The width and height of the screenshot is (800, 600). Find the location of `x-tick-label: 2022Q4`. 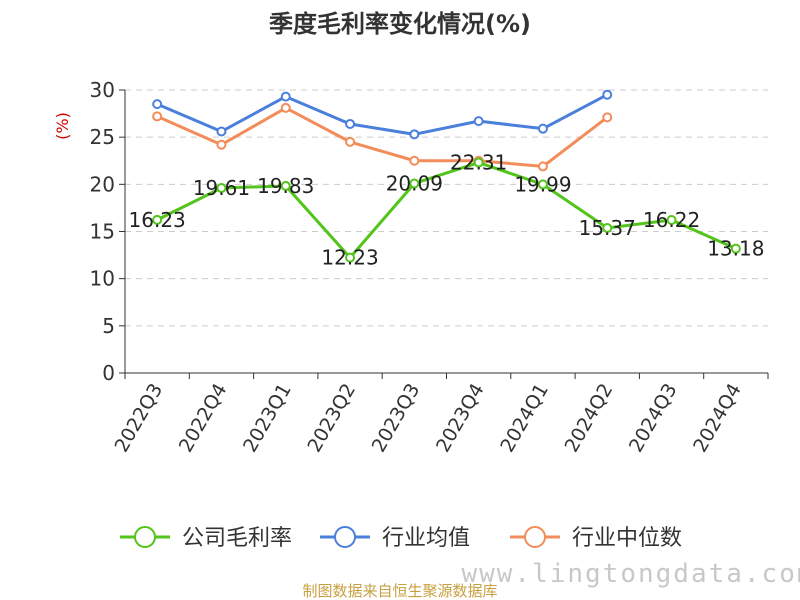

x-tick-label: 2022Q4 is located at coordinates (203, 418).